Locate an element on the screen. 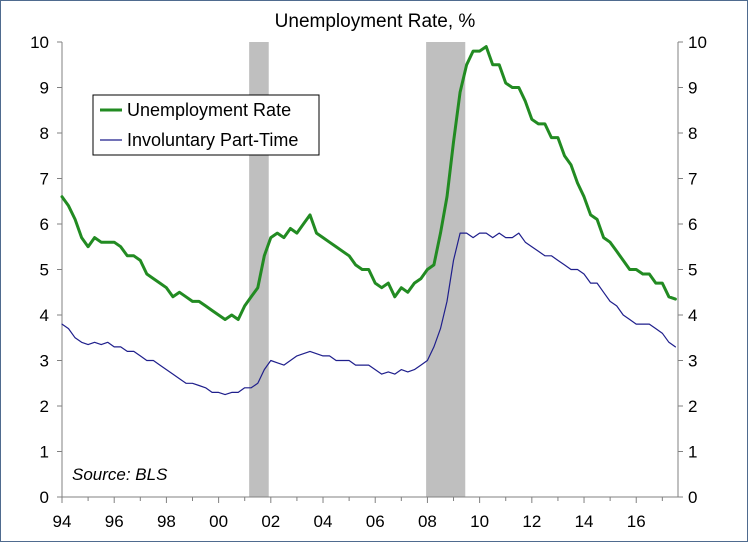 The image size is (750, 544). x-tick-label: 00 is located at coordinates (218, 521).